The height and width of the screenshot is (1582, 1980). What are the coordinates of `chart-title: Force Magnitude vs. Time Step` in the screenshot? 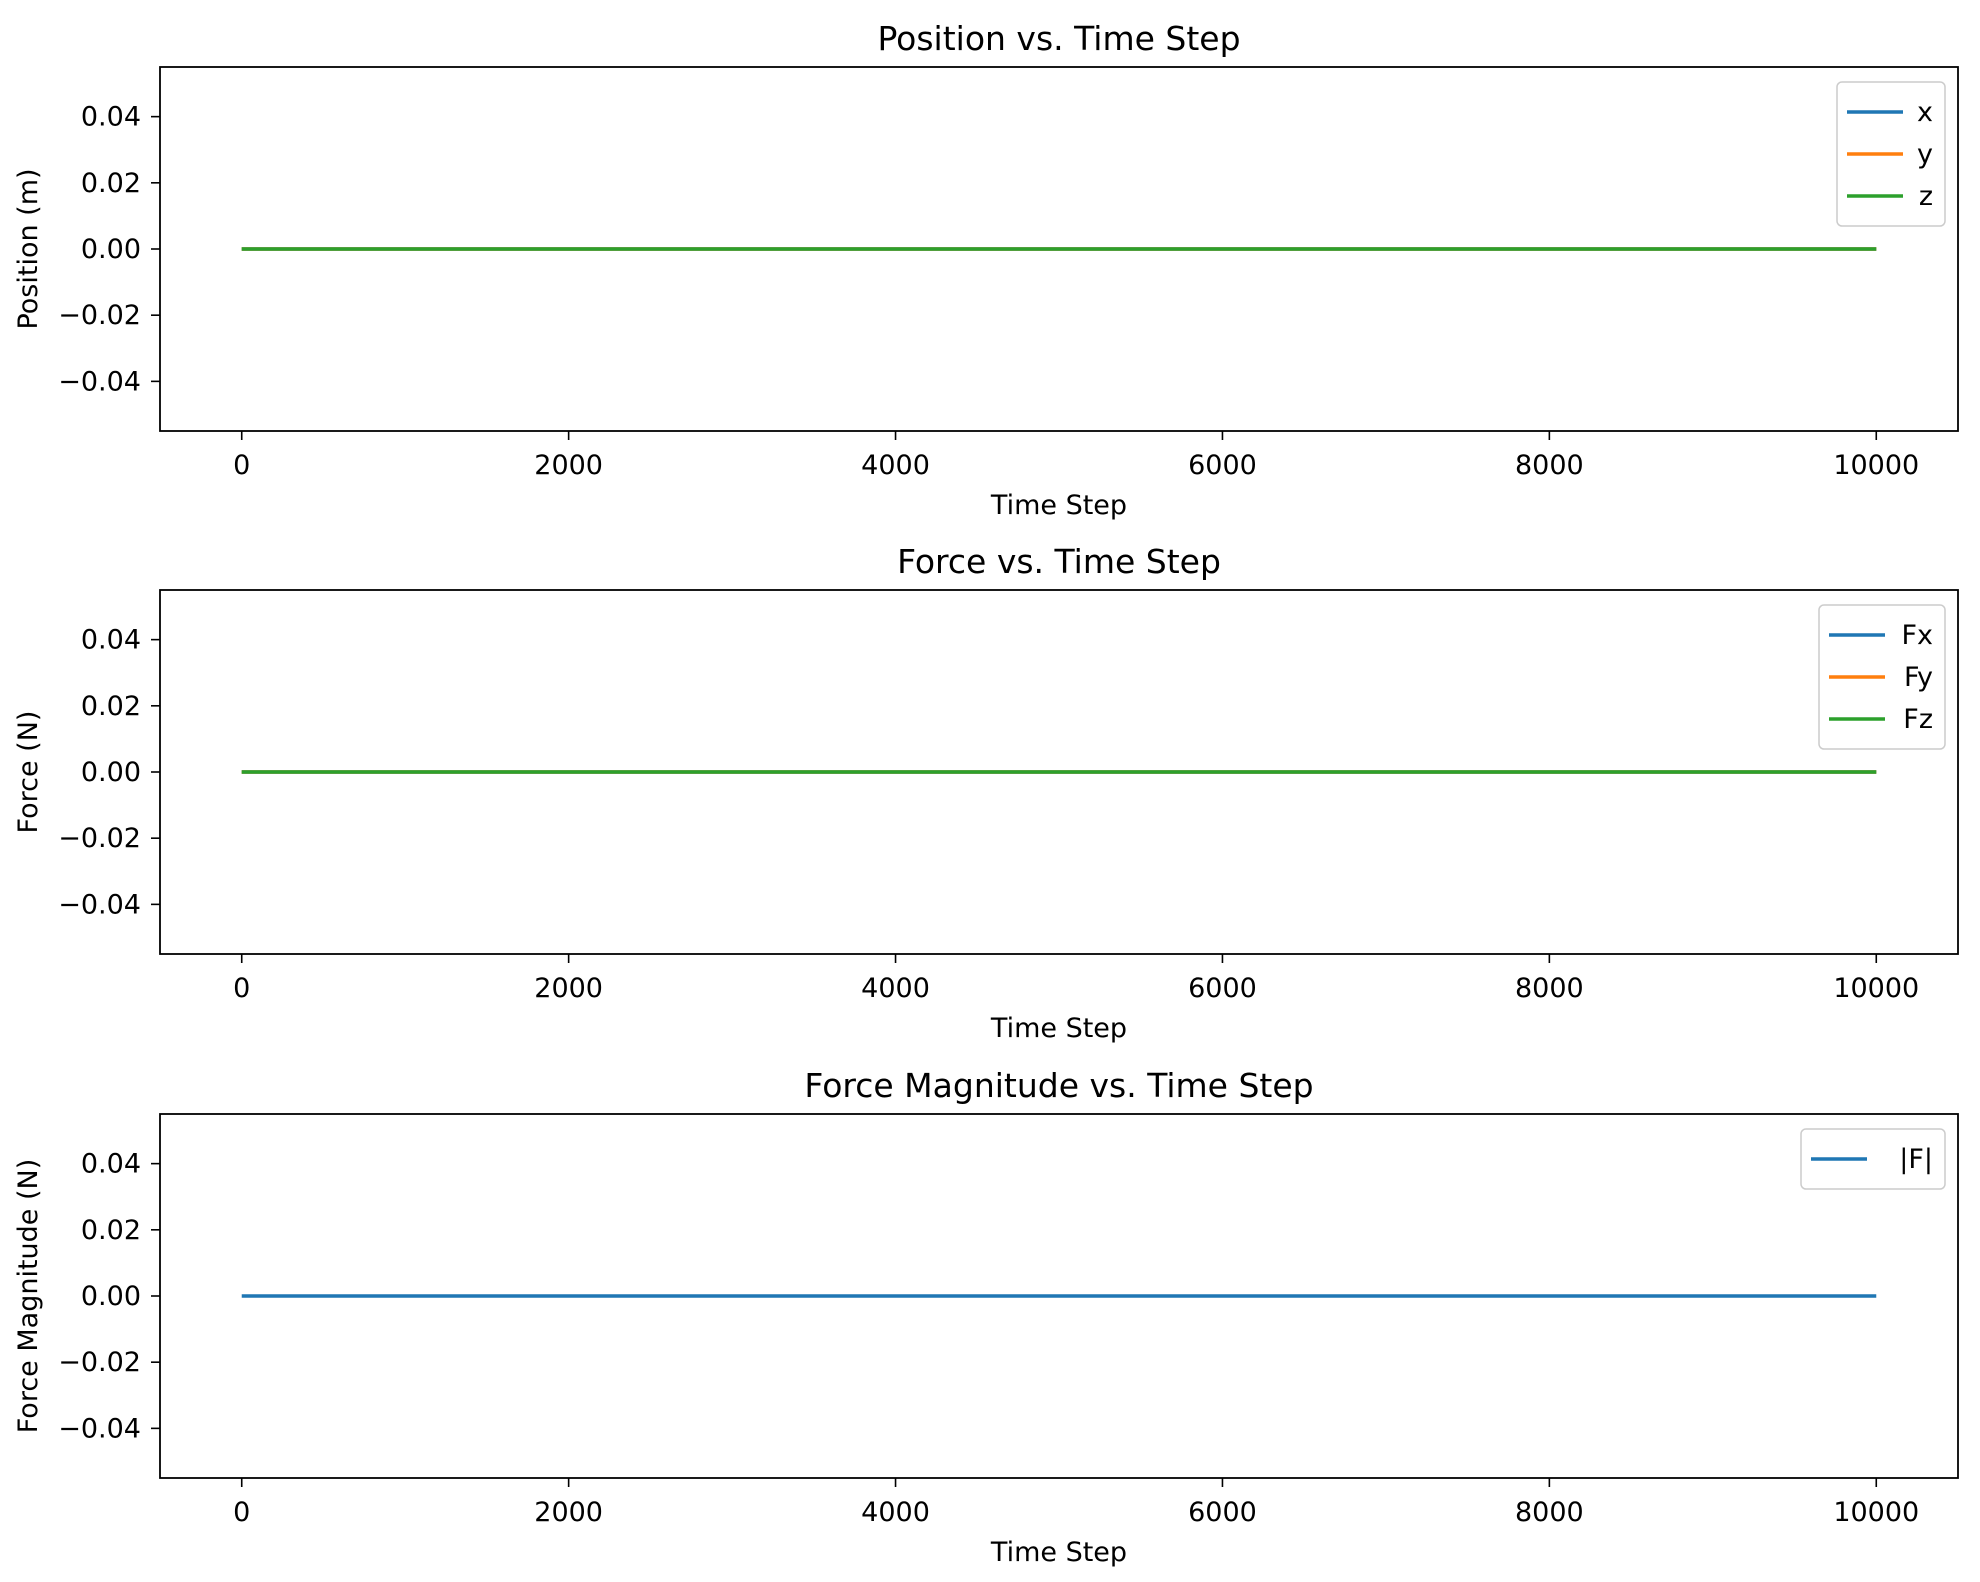 It's located at (1058, 1085).